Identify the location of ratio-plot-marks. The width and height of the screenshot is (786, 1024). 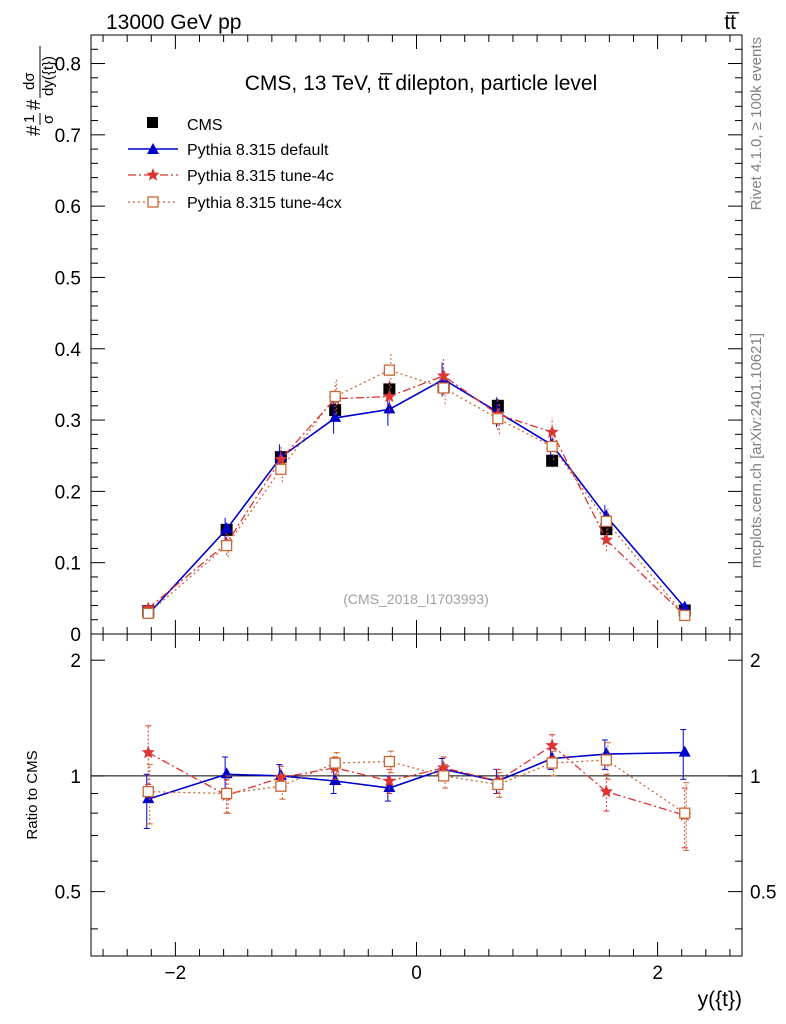
(416, 788).